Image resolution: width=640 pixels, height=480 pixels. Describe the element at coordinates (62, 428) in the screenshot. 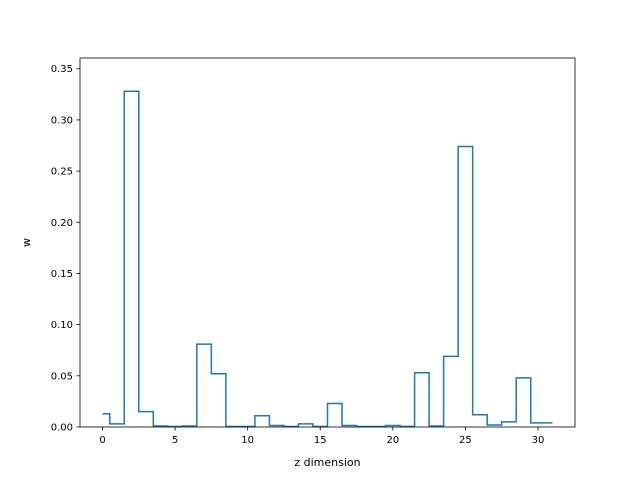

I see `y-tick-label: 0.00` at that location.